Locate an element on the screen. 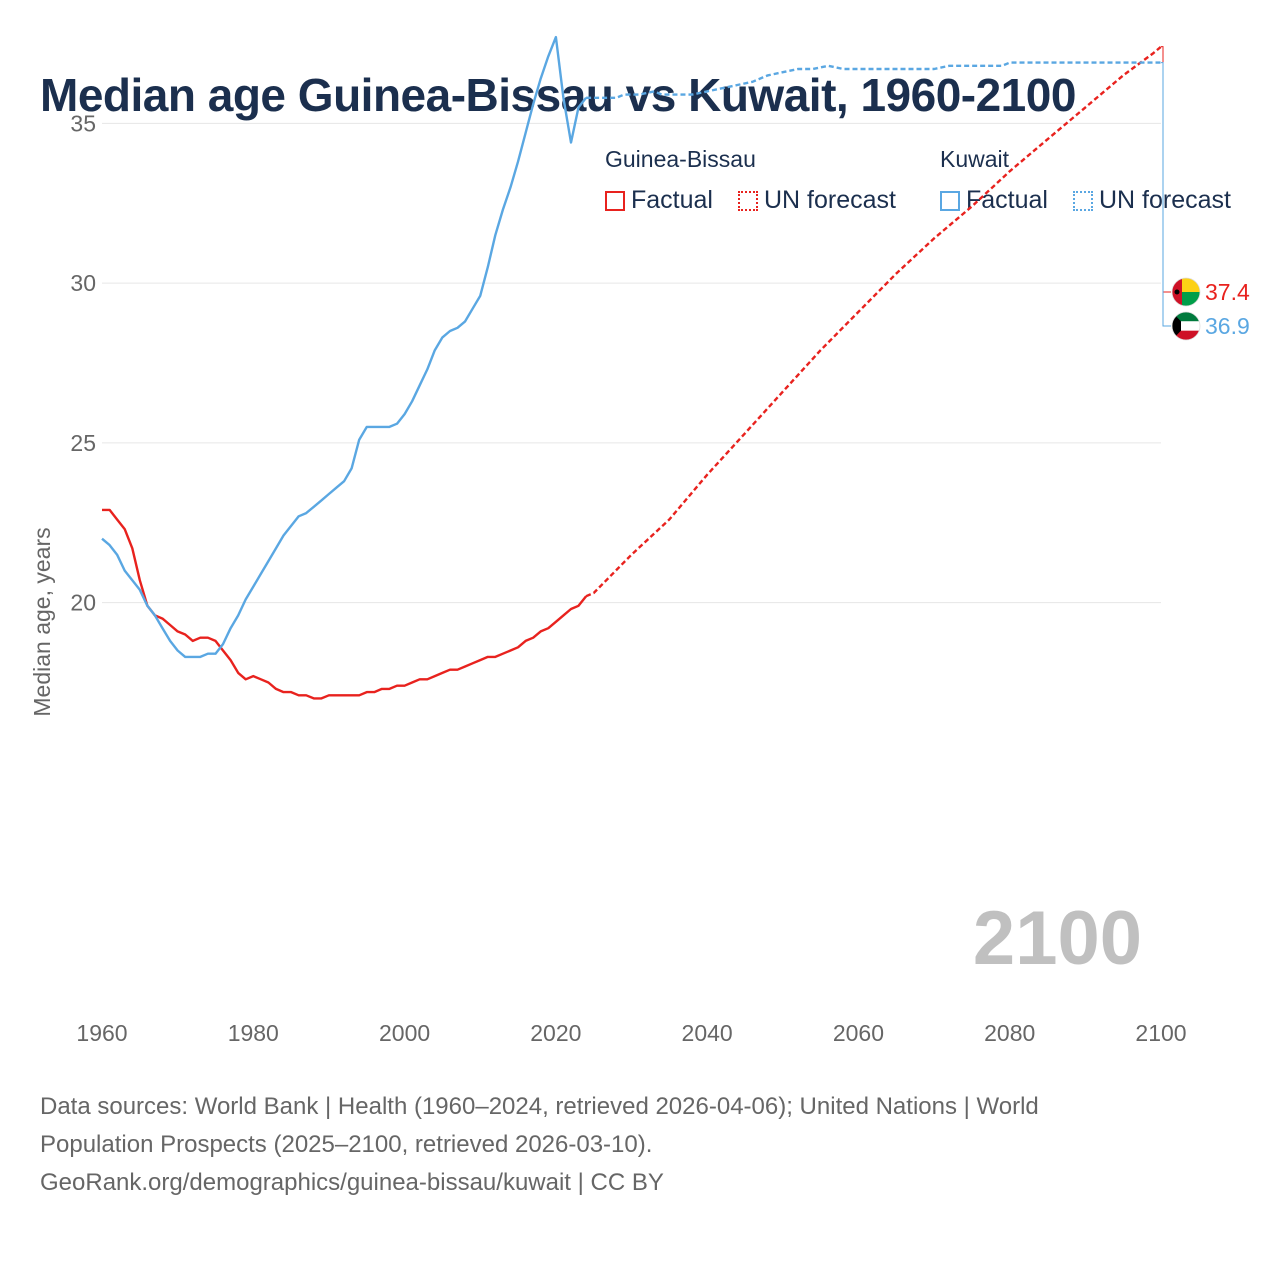 The image size is (1280, 1280). legend-kuwait-factual: Factual is located at coordinates (994, 200).